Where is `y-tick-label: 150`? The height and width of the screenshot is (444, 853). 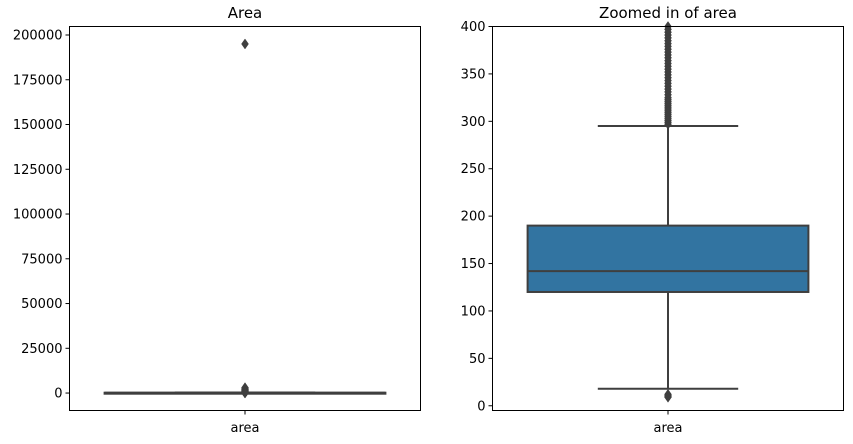 y-tick-label: 150 is located at coordinates (473, 264).